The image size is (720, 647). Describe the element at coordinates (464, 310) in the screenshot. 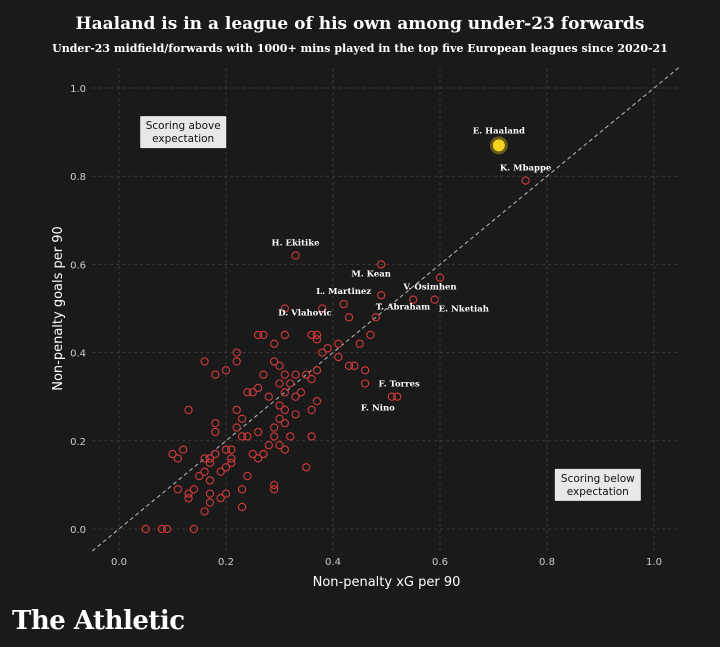

I see `point-label: E. Nketiah` at that location.